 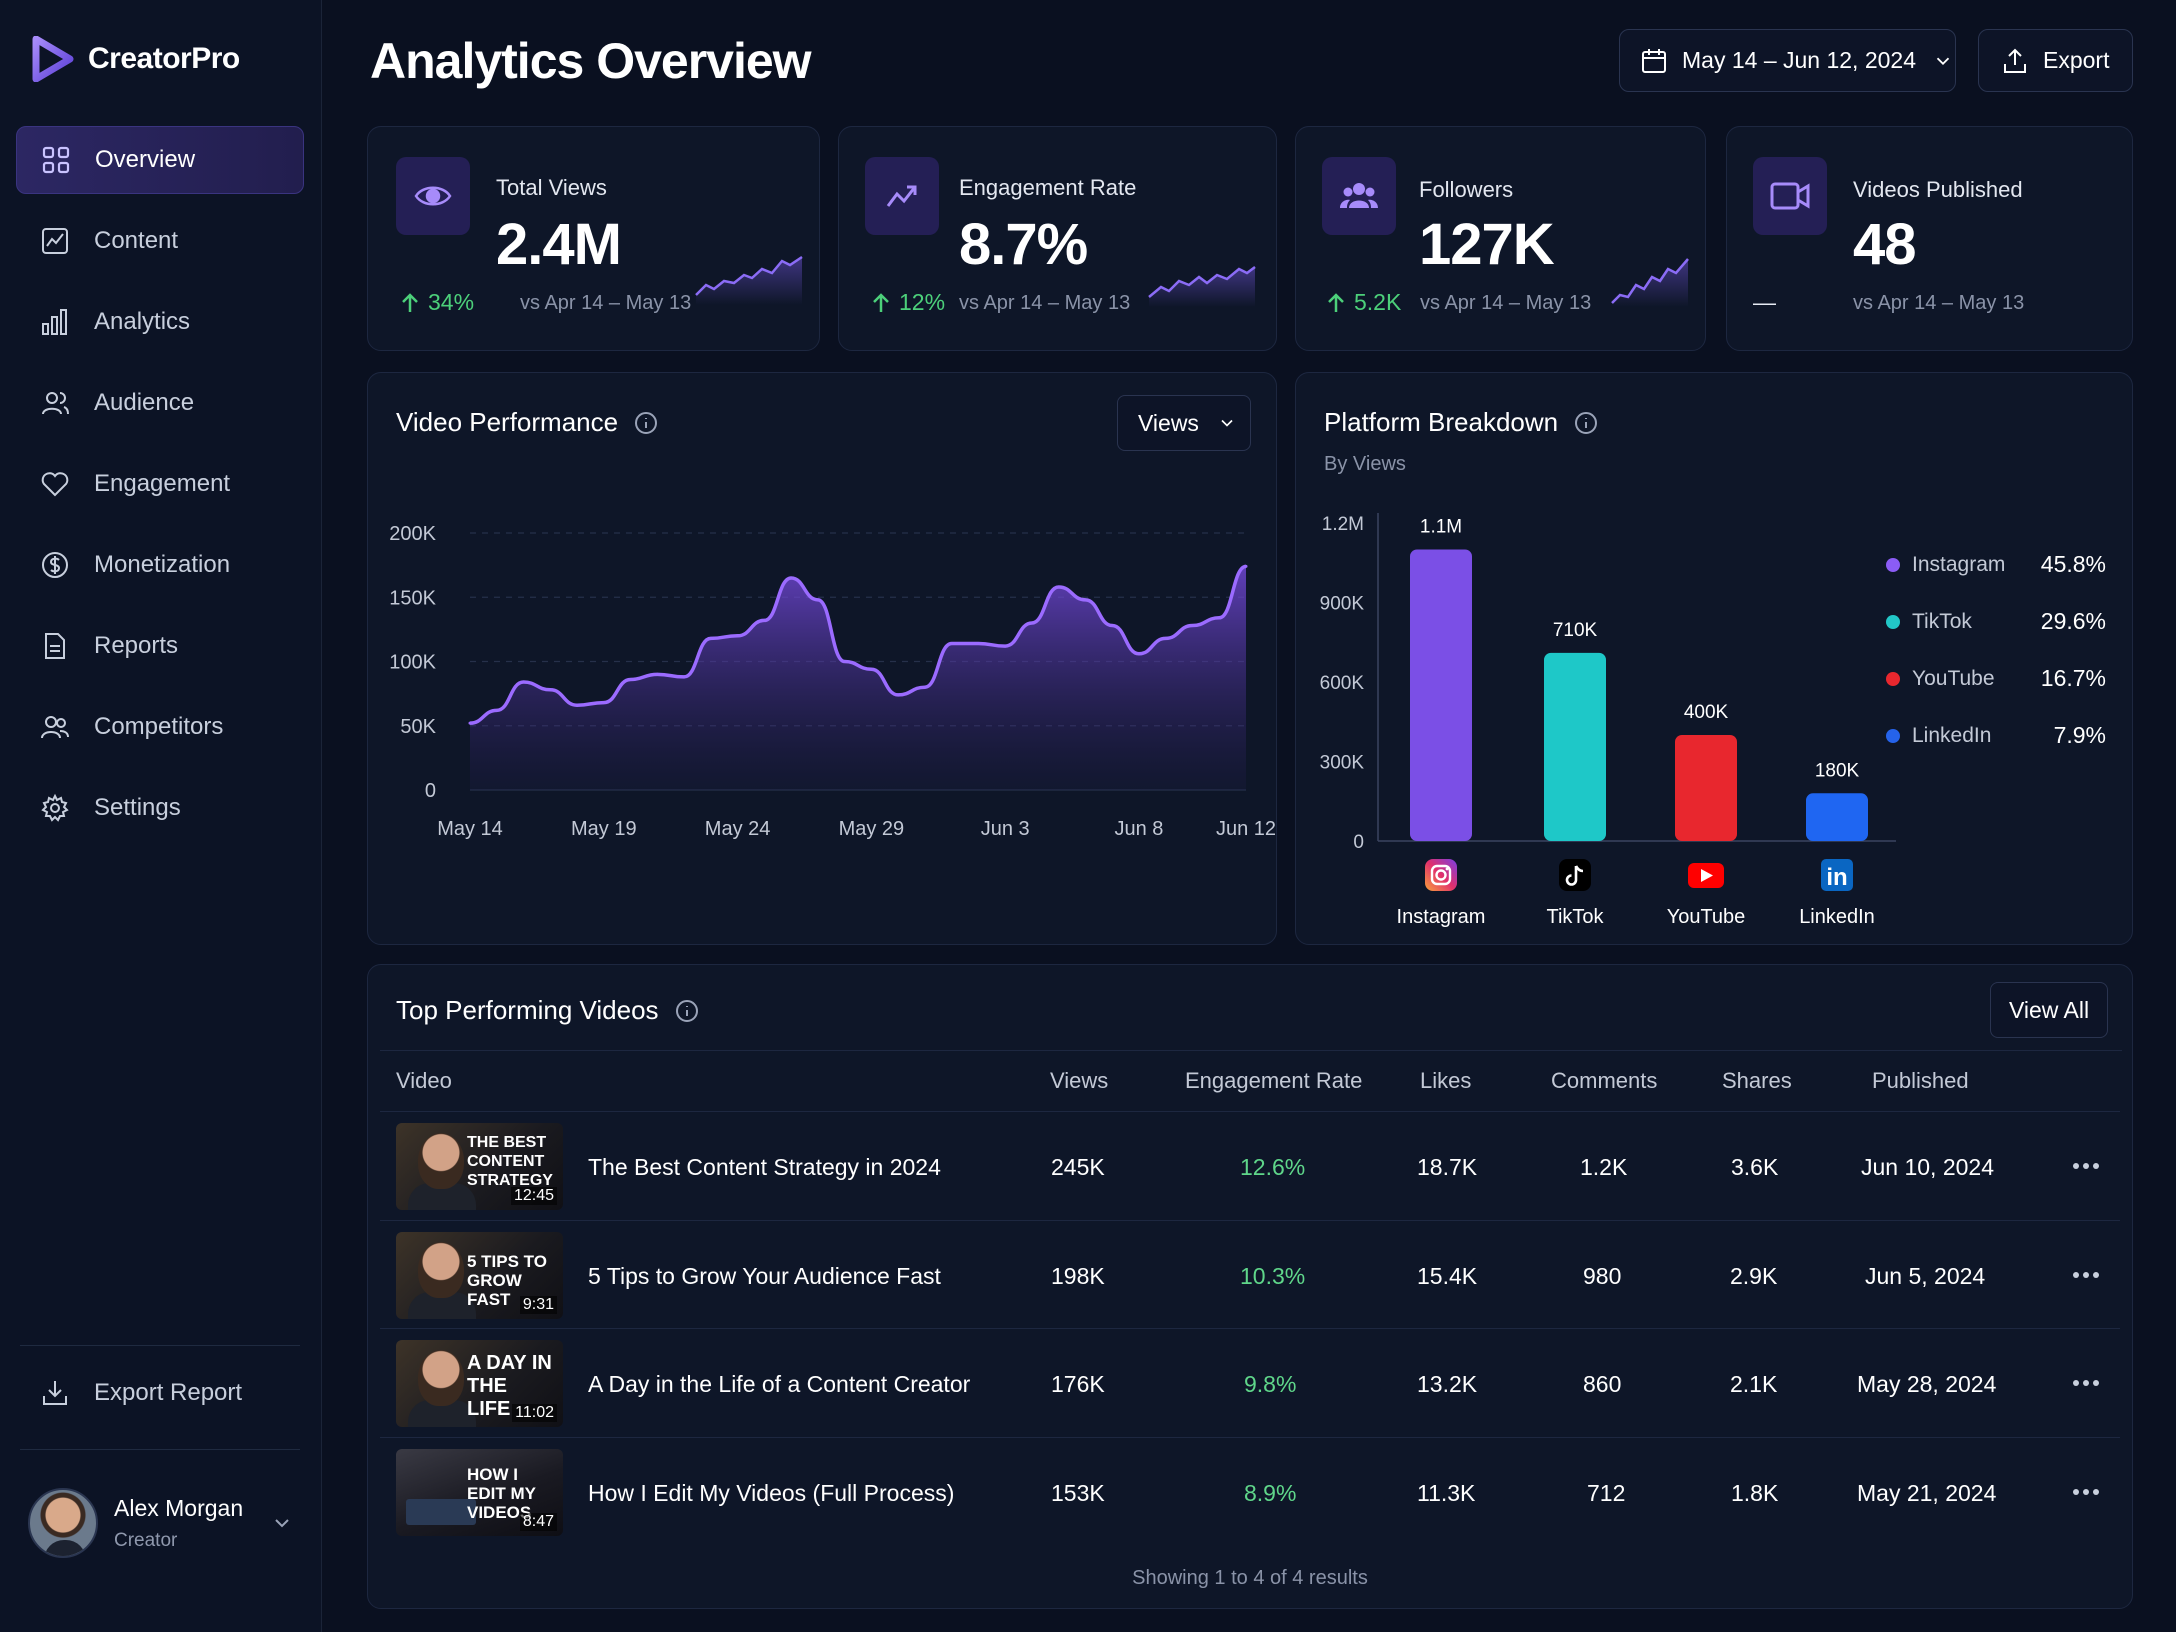 What do you see at coordinates (1920, 1080) in the screenshot?
I see `column-header-published: Published` at bounding box center [1920, 1080].